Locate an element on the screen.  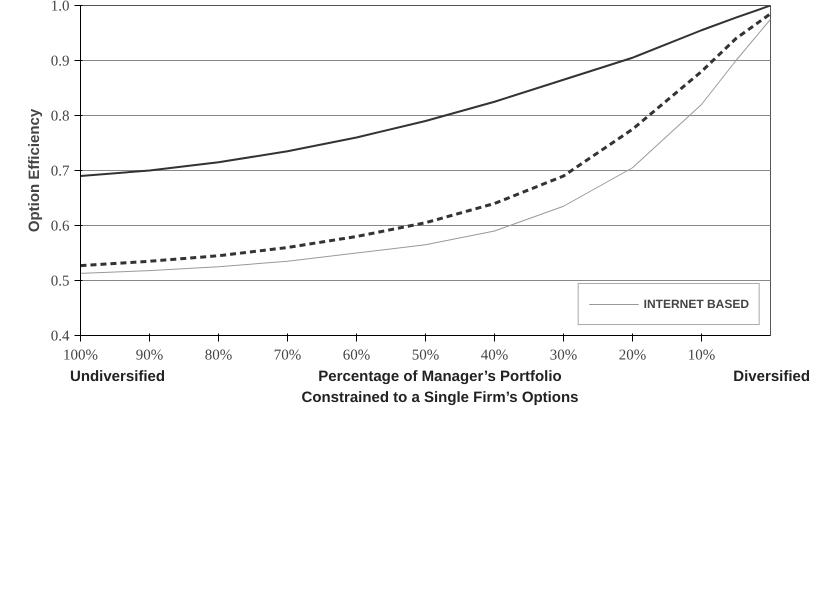
y-tick-label: 0.4 is located at coordinates (60, 336).